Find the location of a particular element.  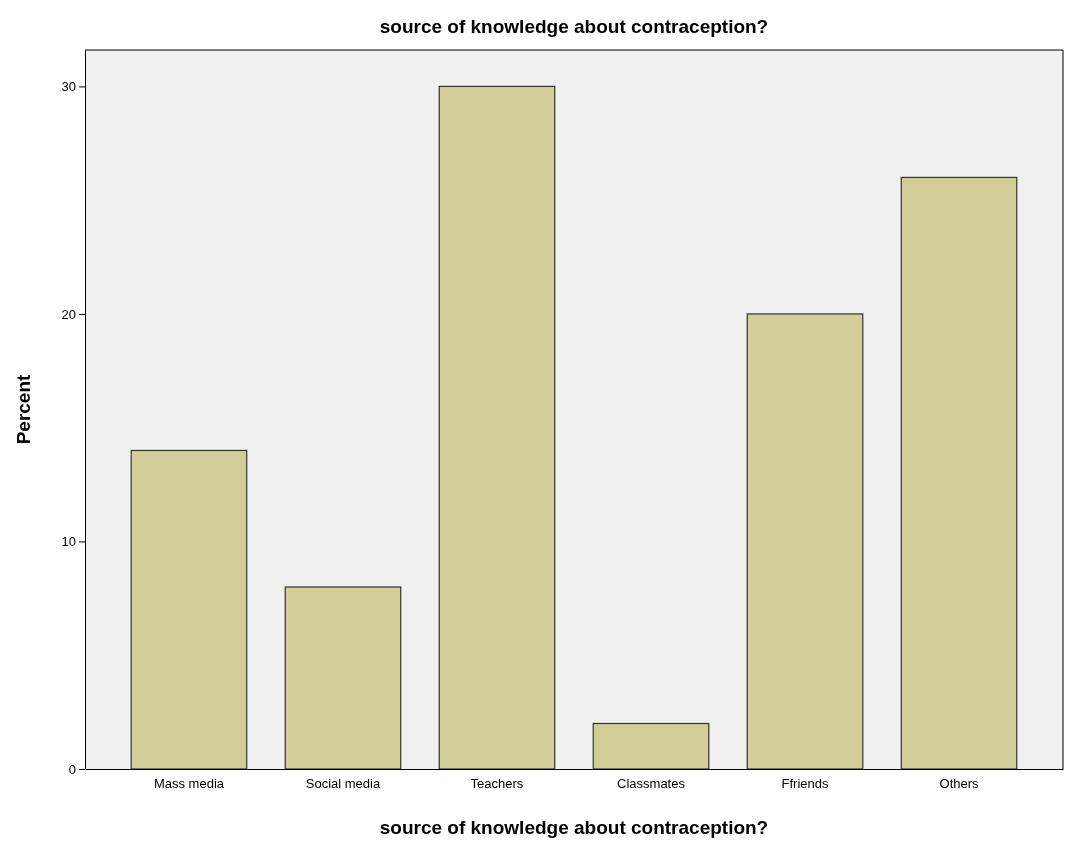

x-tick-label: Ffriends is located at coordinates (805, 784).